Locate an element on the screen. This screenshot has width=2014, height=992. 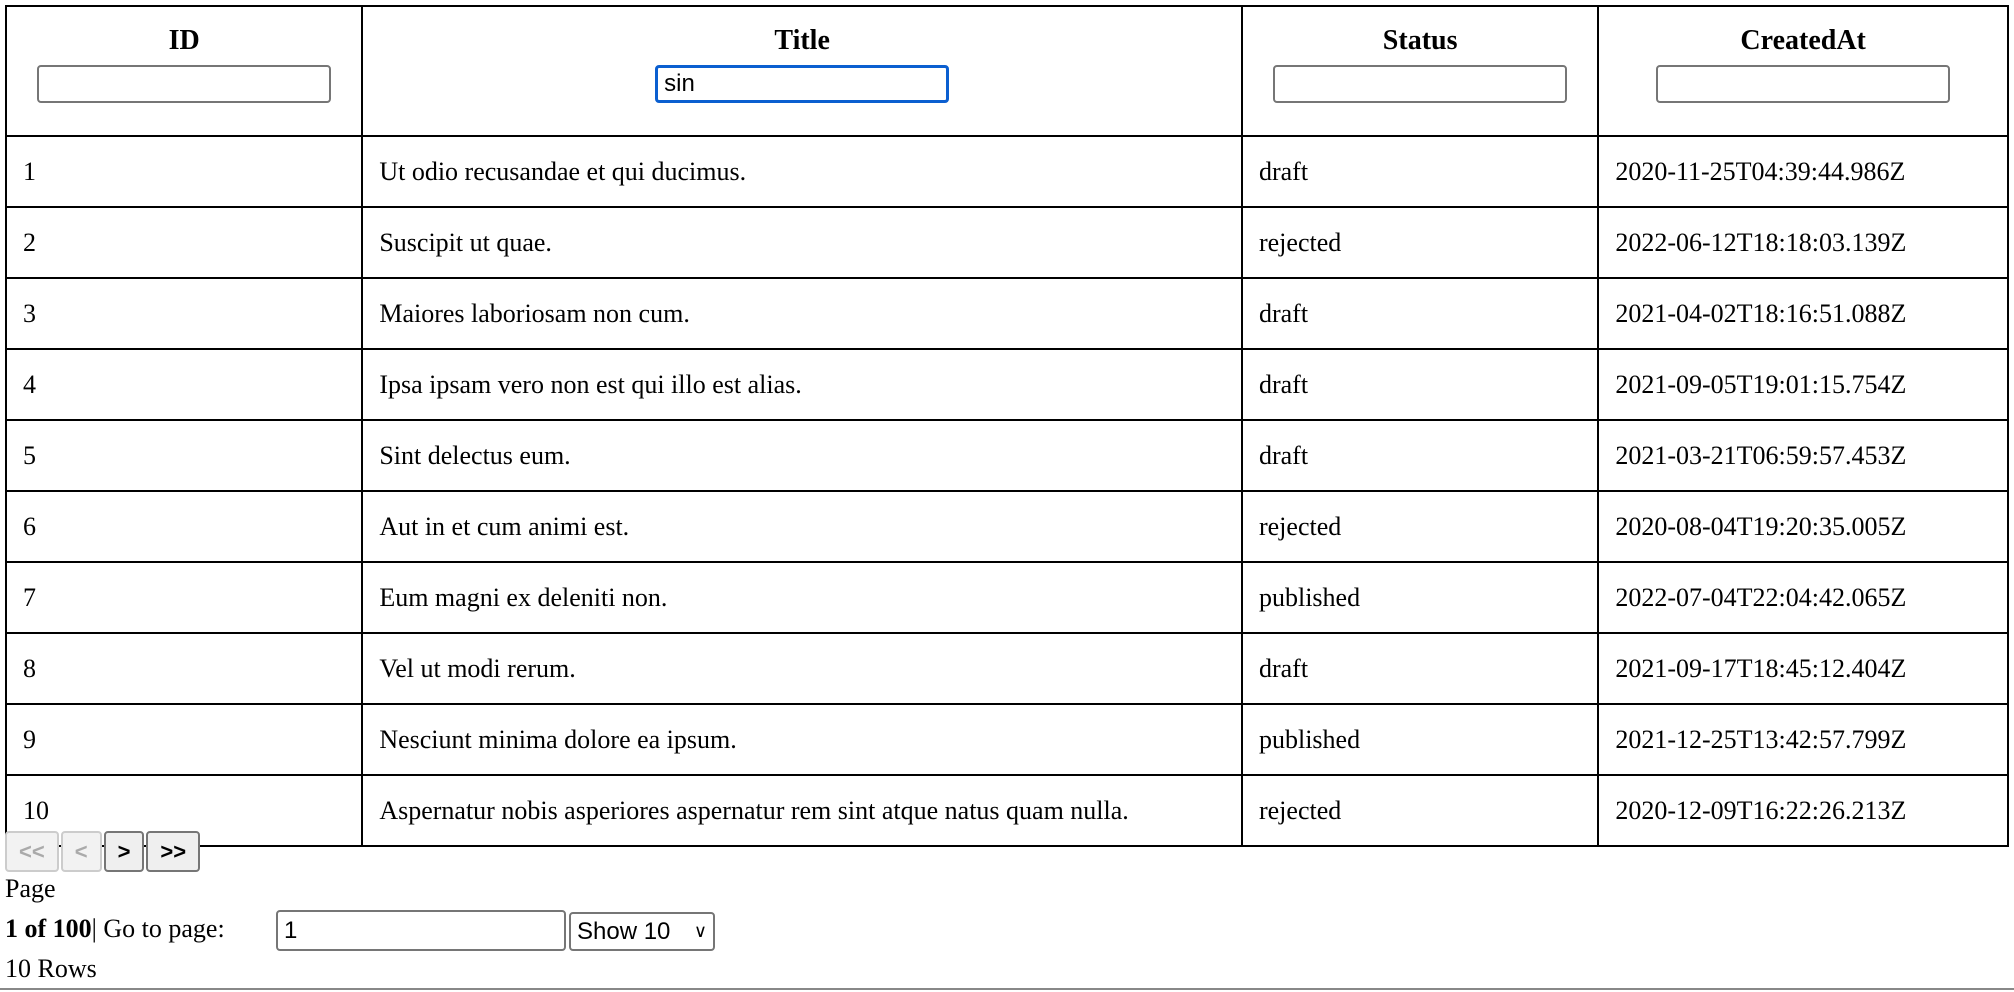
cell-title: Maiores laboriosam non cum. is located at coordinates (802, 313).